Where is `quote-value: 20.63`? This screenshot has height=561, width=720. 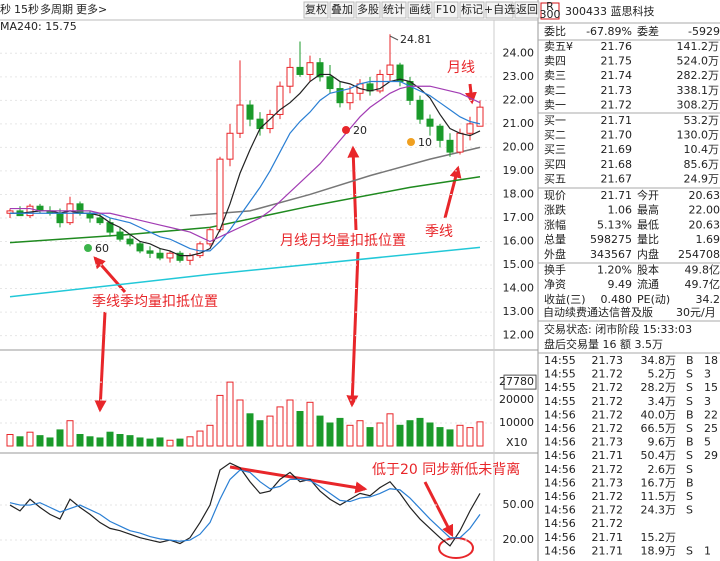
quote-value: 20.63 is located at coordinates (704, 224).